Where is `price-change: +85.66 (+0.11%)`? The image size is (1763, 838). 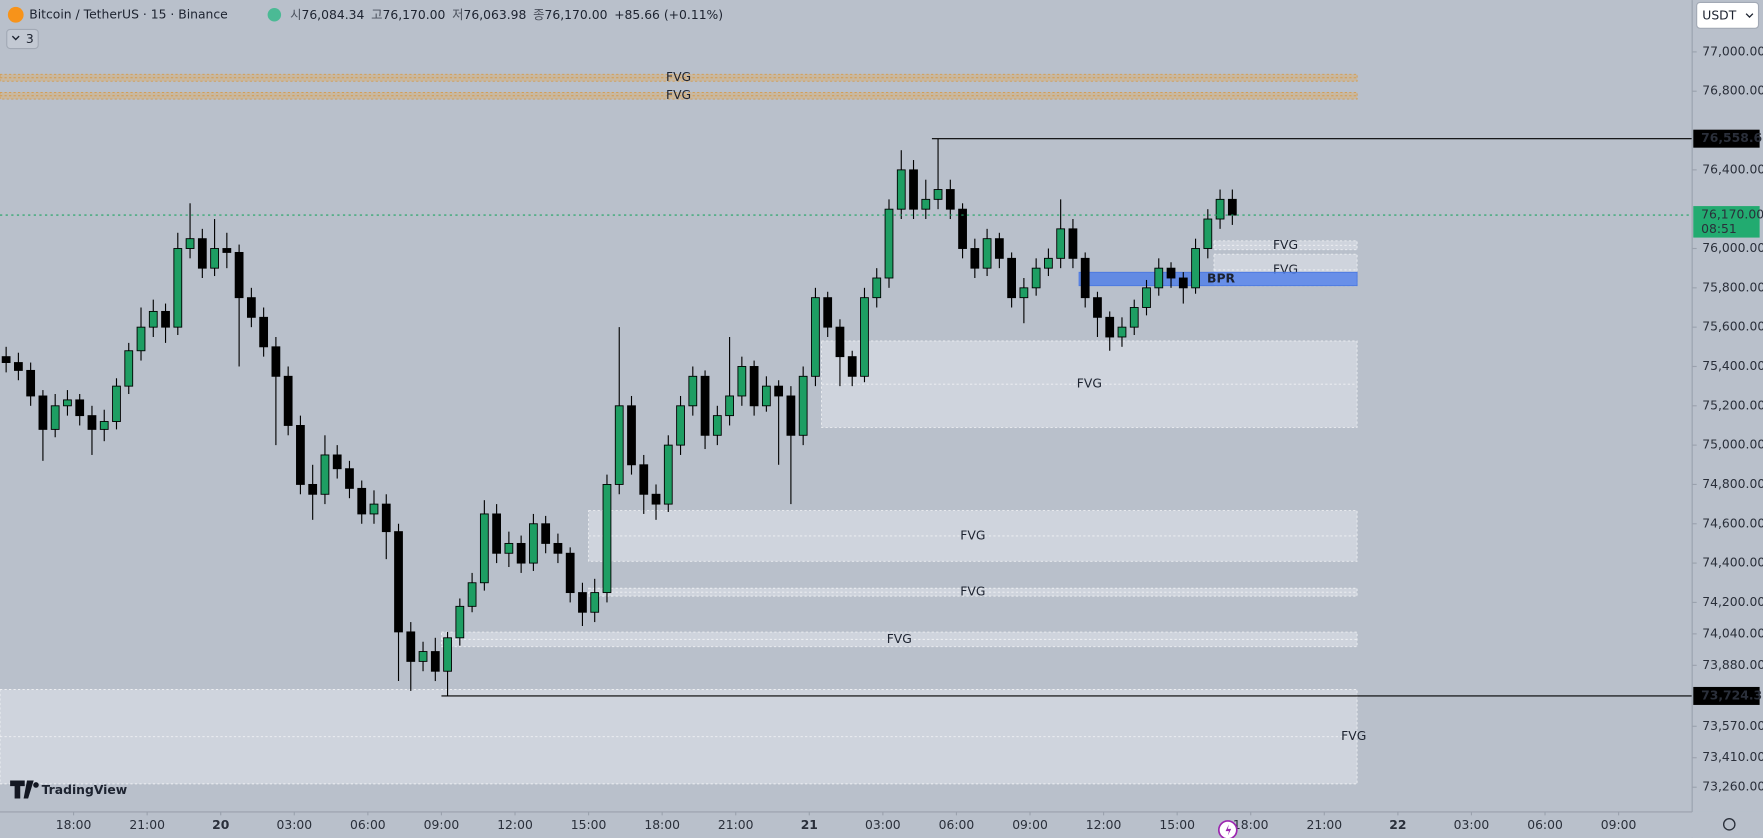
price-change: +85.66 (+0.11%) is located at coordinates (668, 14).